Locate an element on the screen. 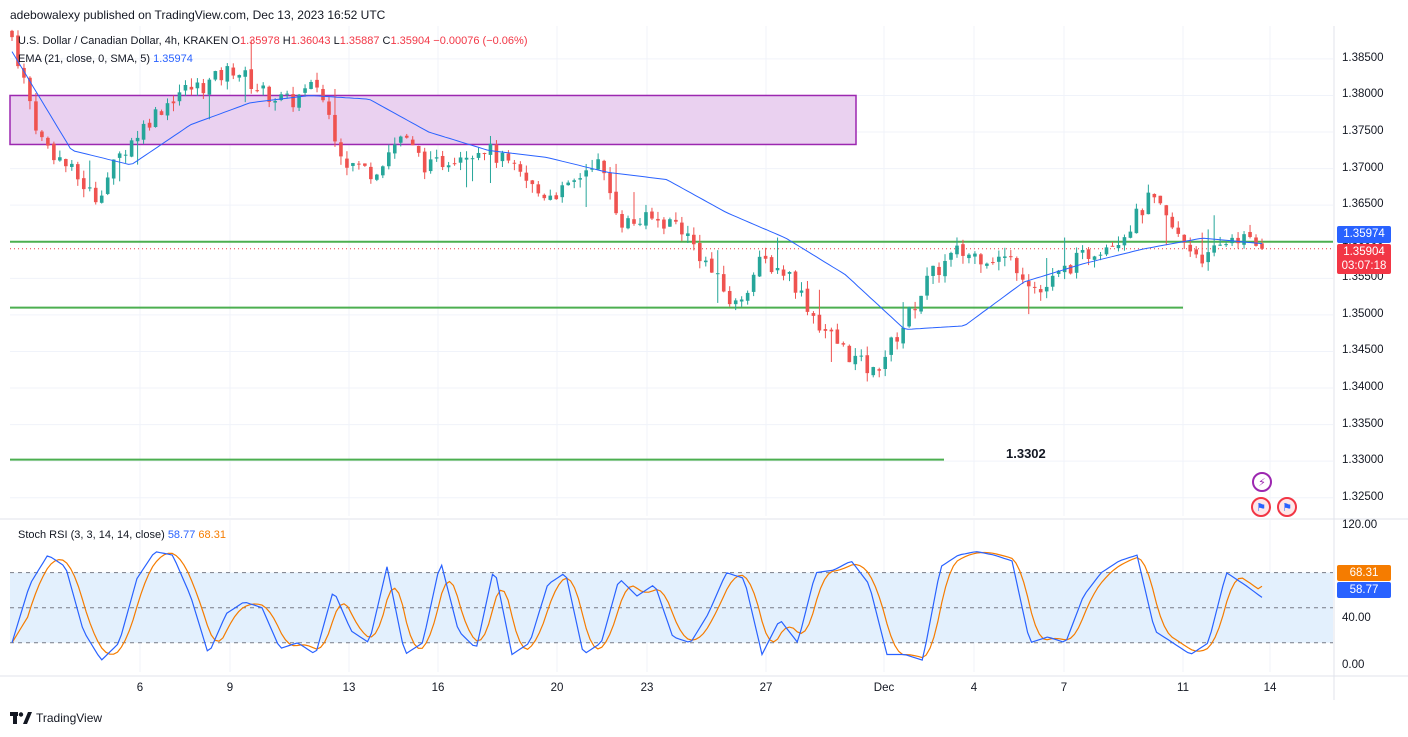 The height and width of the screenshot is (737, 1408). time-tick-label: 4 is located at coordinates (974, 688).